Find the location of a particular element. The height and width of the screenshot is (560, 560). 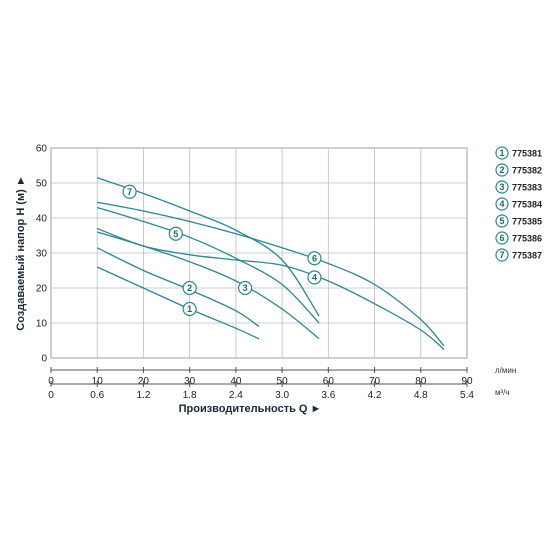

marker-number: 4 is located at coordinates (314, 278).